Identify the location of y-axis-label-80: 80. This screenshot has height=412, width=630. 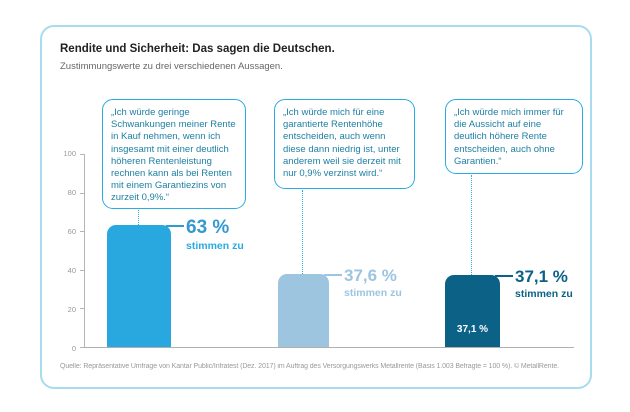
(71, 192).